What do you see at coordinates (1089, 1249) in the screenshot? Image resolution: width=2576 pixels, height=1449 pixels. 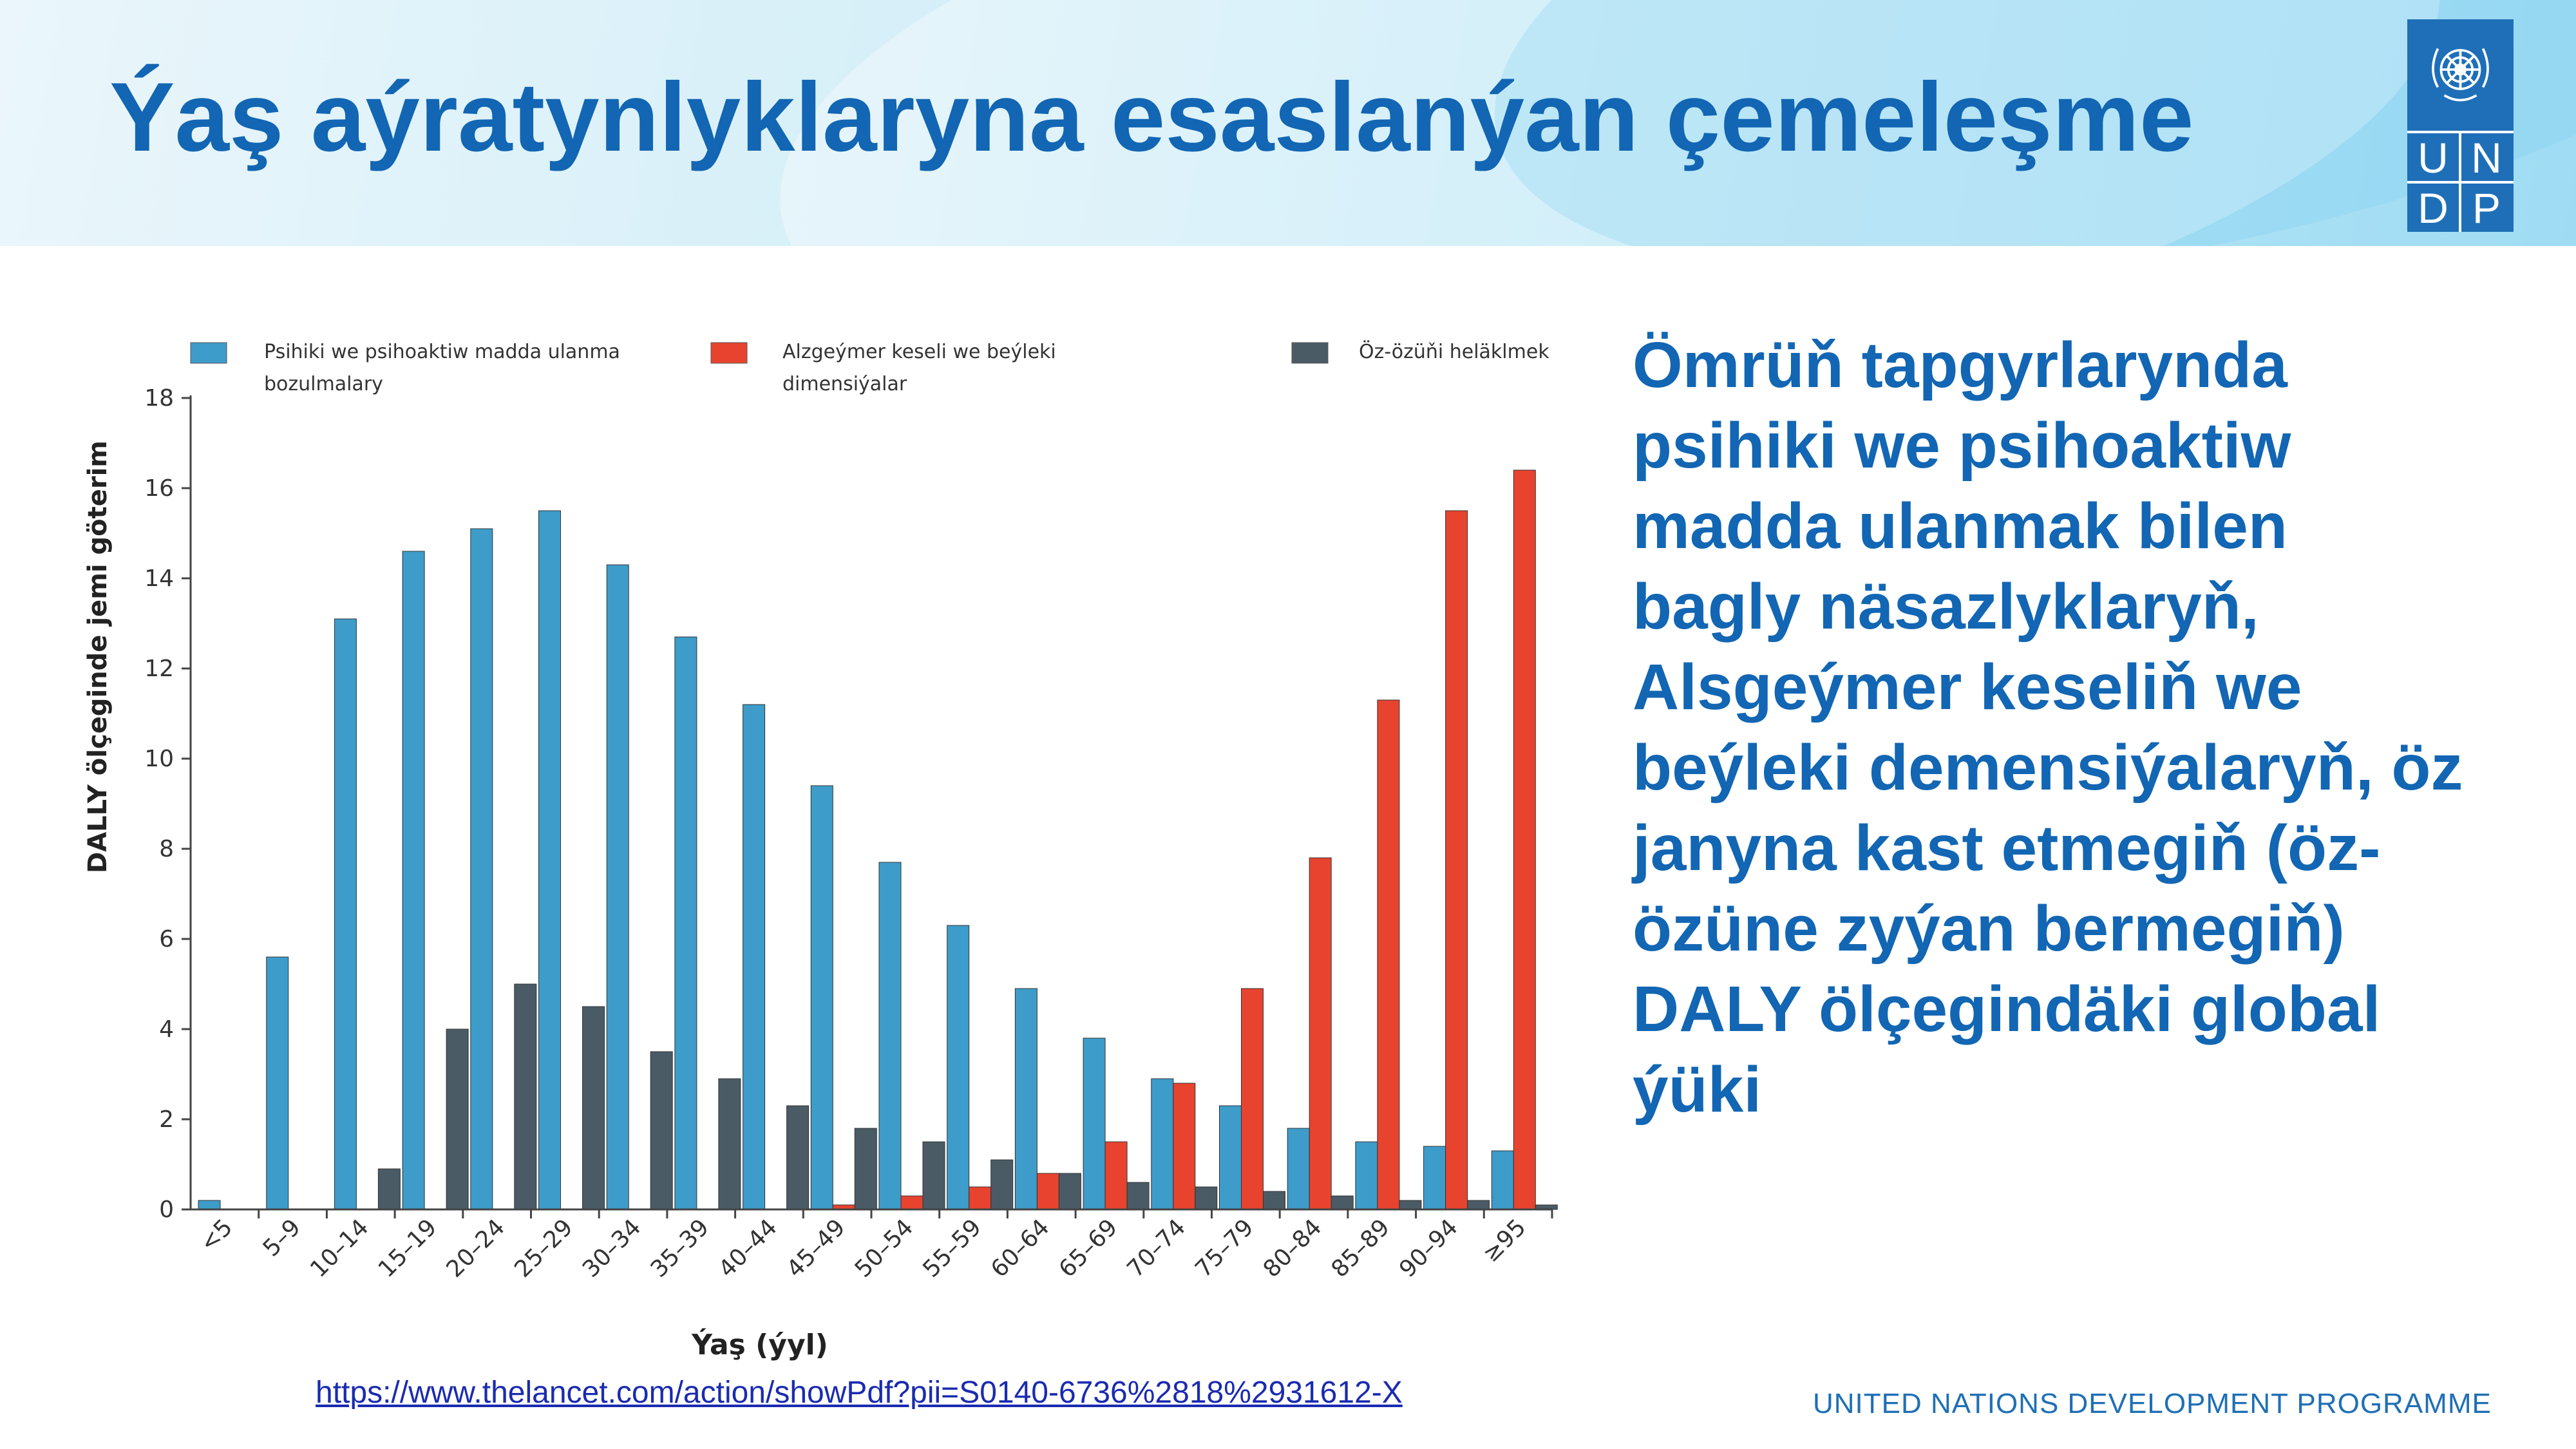 I see `x-tick-label: 65–69` at bounding box center [1089, 1249].